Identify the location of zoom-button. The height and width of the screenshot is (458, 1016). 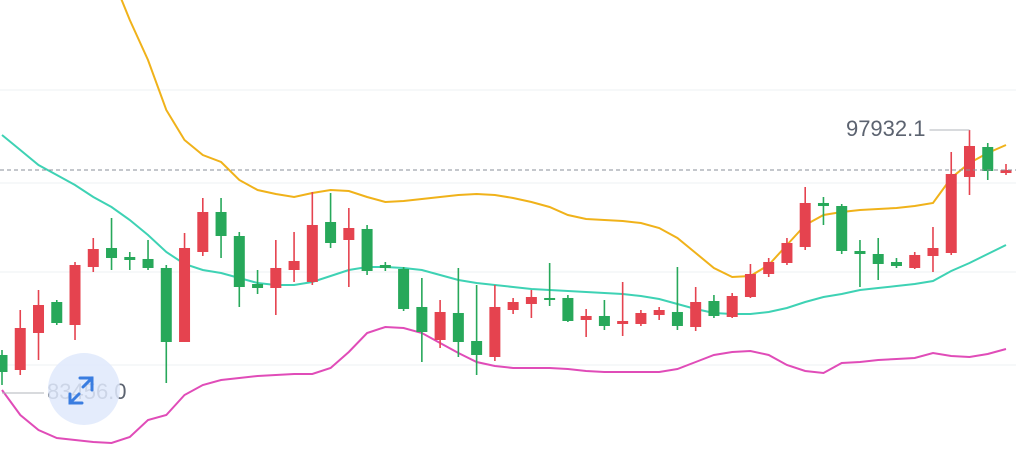
(84, 389).